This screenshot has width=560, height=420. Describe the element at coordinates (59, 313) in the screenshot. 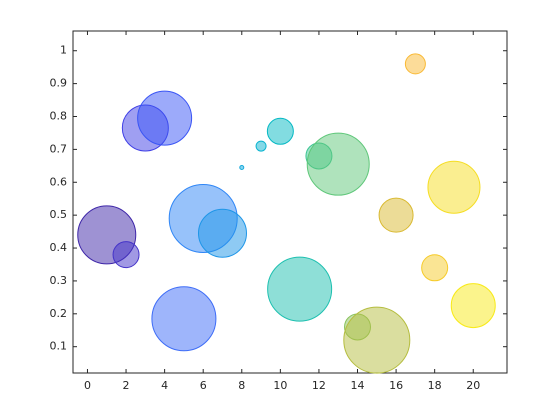

I see `y-tick-label: 0.2` at that location.